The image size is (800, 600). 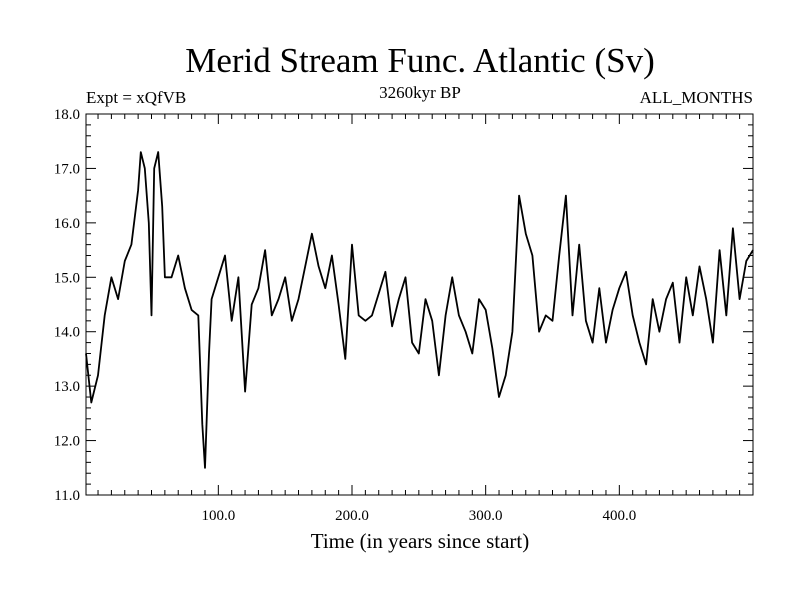 I want to click on x-tick-label: 400.0, so click(x=619, y=516).